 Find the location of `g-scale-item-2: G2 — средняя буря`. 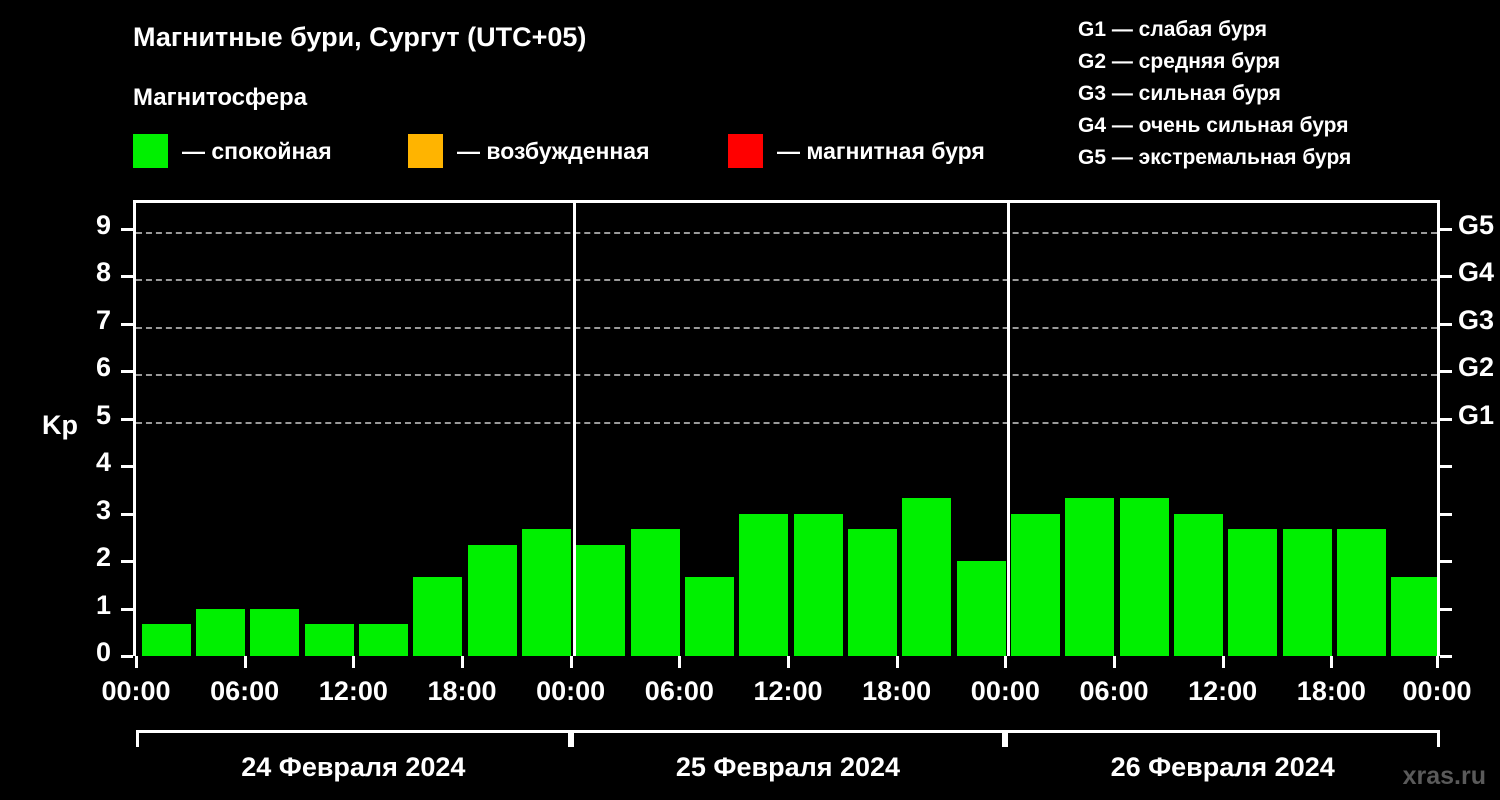

g-scale-item-2: G2 — средняя буря is located at coordinates (1179, 61).